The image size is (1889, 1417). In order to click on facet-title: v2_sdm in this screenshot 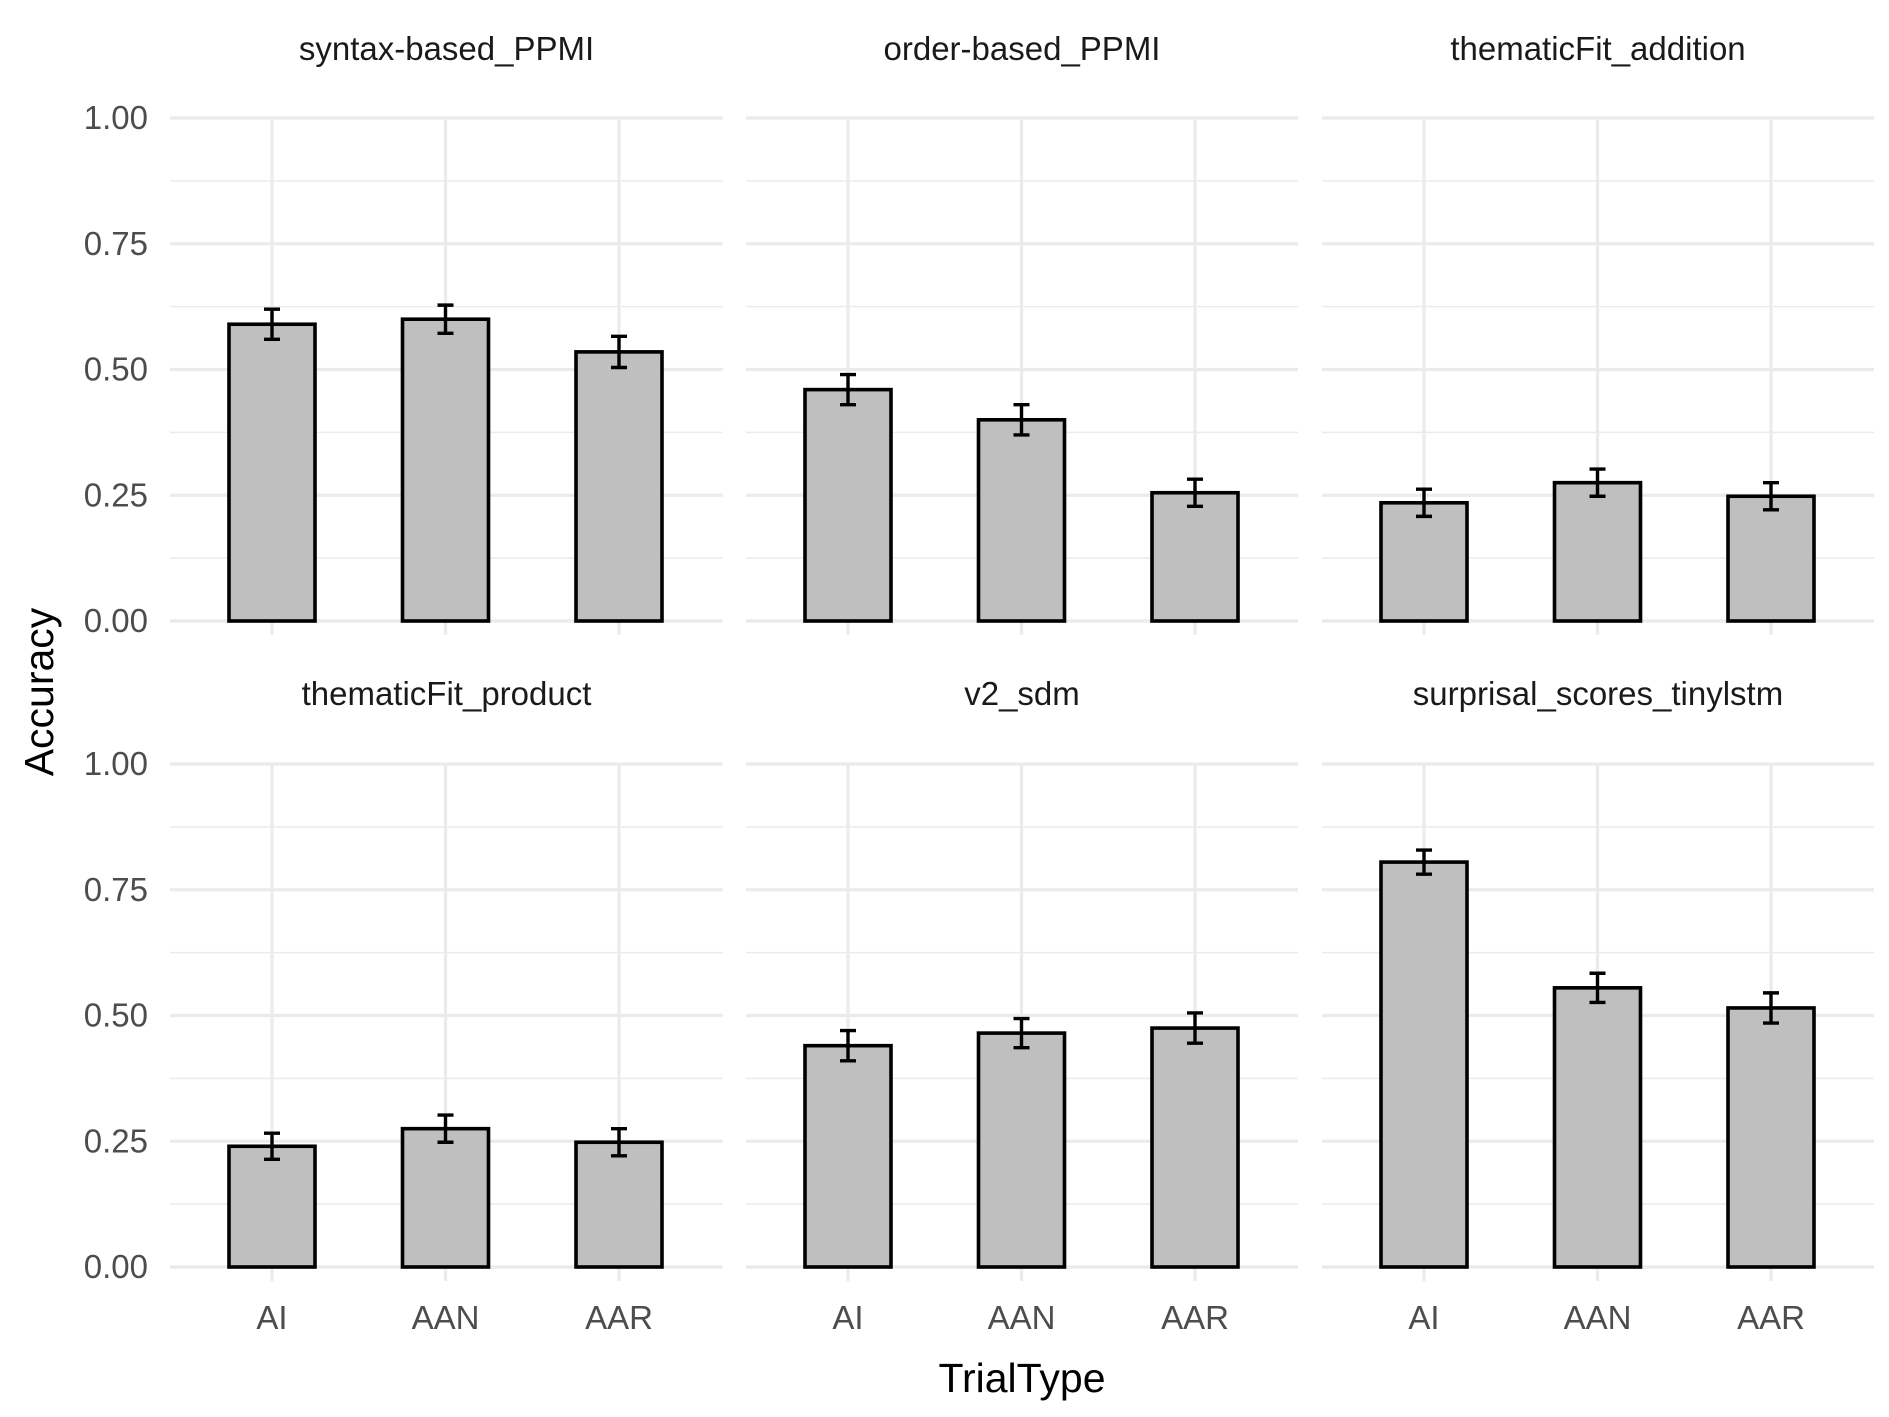, I will do `click(1022, 693)`.